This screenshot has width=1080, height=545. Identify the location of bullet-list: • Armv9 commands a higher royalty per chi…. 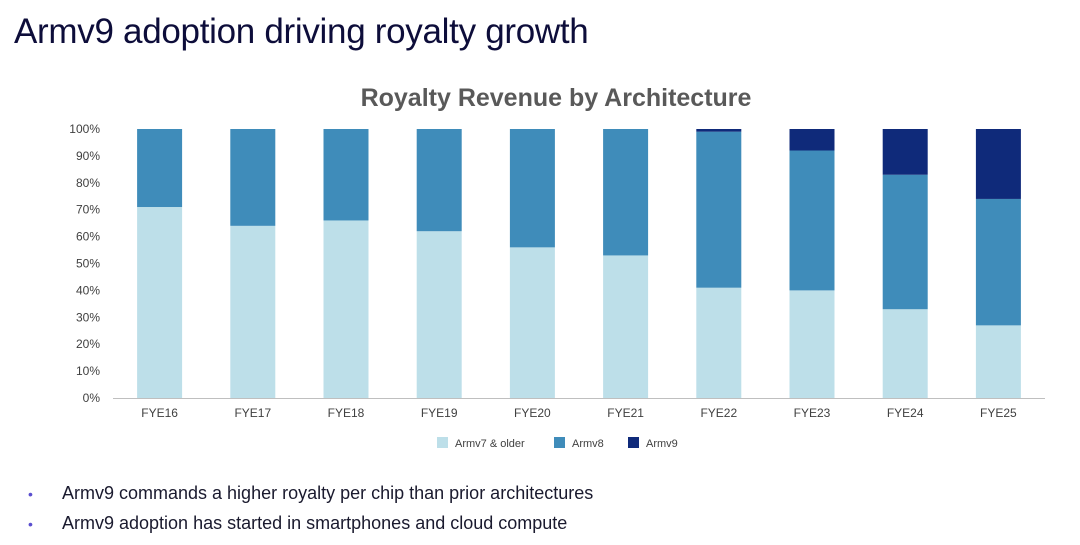
(310, 508).